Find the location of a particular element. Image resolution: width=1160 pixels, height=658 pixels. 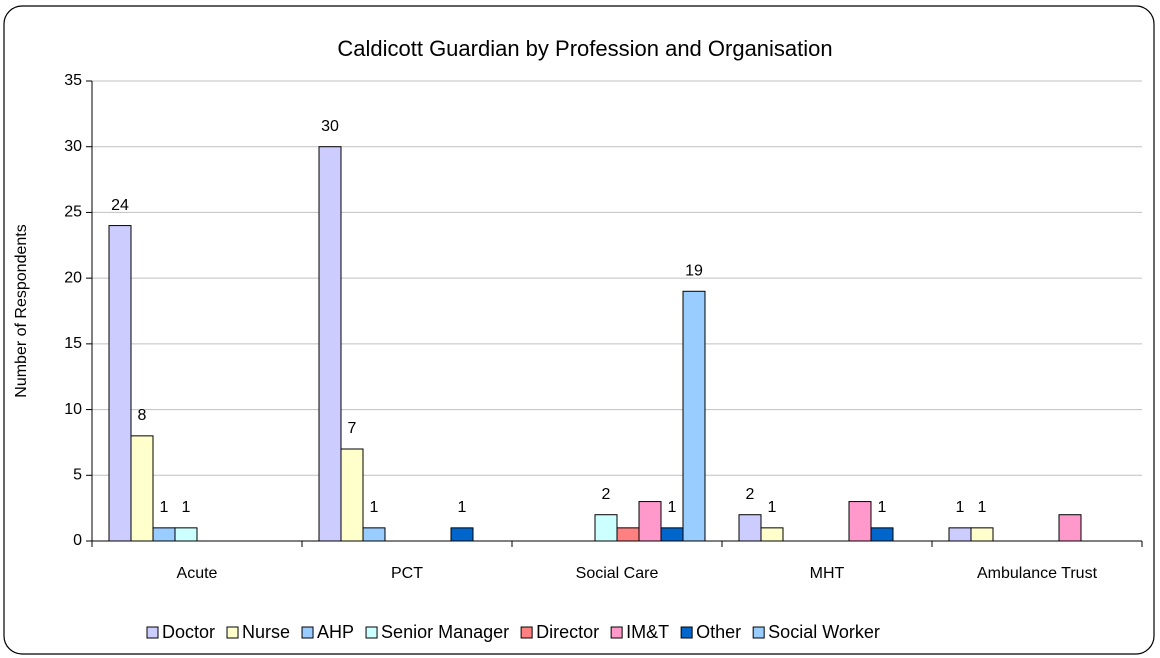

legend-label: AHP is located at coordinates (335, 632).